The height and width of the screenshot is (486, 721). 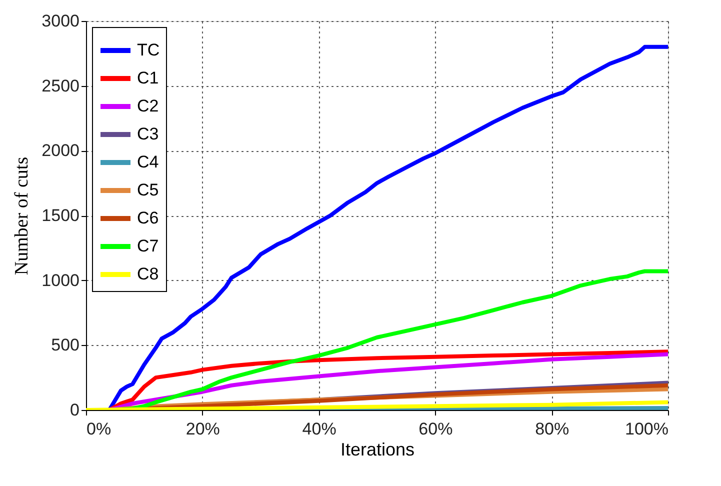 What do you see at coordinates (646, 429) in the screenshot?
I see `x-tick-label: 100%` at bounding box center [646, 429].